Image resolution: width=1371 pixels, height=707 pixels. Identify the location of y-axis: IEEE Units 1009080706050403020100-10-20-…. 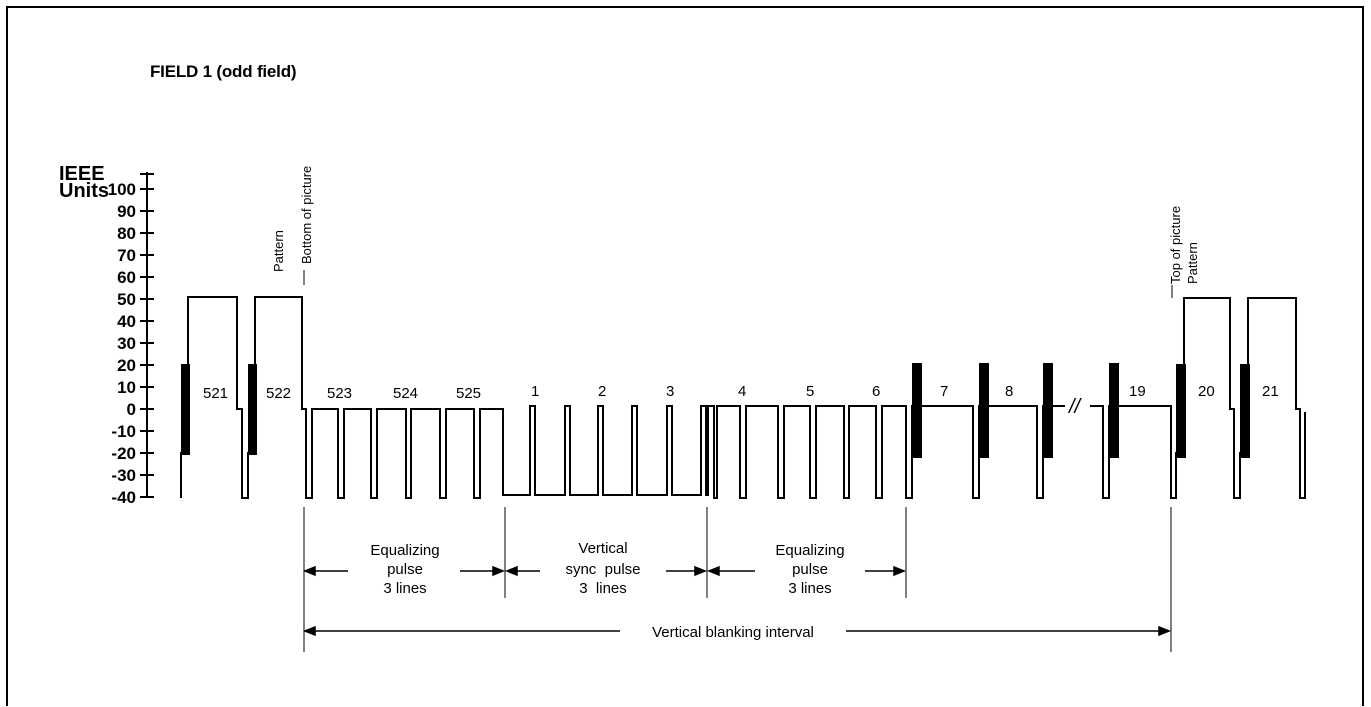
(106, 335).